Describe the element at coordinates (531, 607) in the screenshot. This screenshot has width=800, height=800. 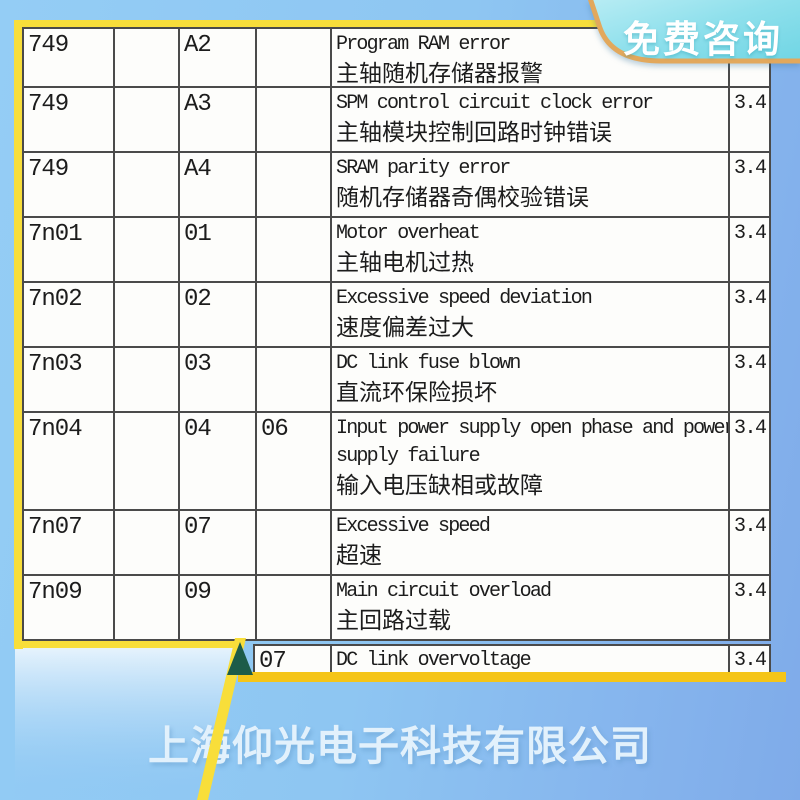
I see `description-cell: Main circuit overload 主回路过载` at that location.